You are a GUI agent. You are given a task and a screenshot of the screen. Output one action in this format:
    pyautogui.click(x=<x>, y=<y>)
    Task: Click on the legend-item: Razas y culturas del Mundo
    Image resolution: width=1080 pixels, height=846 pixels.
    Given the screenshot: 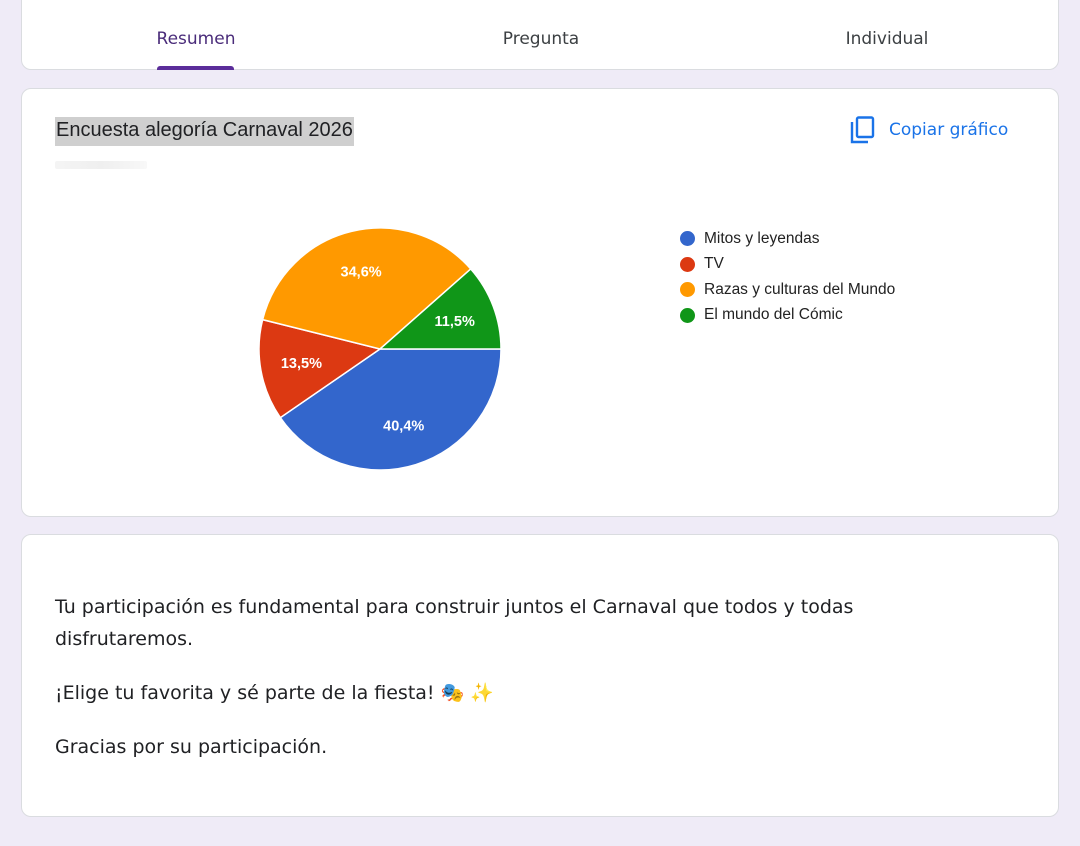 What is the action you would take?
    pyautogui.click(x=787, y=290)
    